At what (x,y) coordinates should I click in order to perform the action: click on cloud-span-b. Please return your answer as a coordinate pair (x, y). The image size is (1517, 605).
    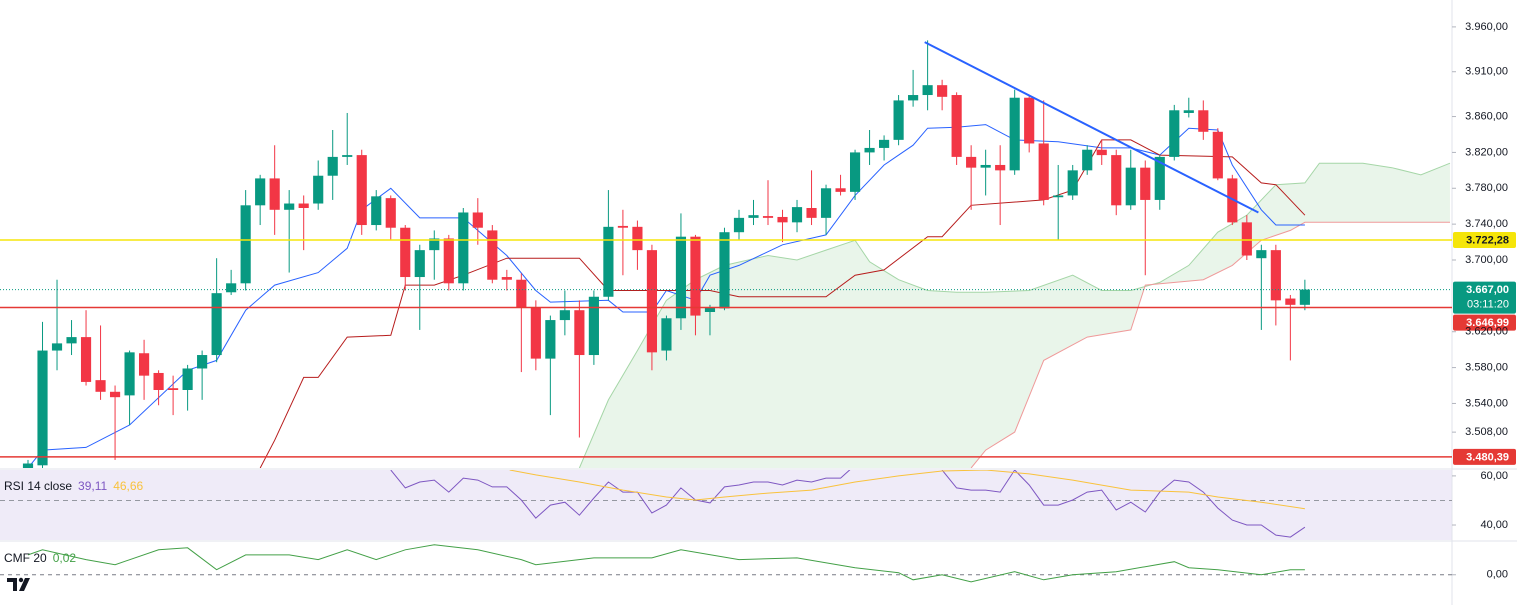
    Looking at the image, I should click on (1210, 344).